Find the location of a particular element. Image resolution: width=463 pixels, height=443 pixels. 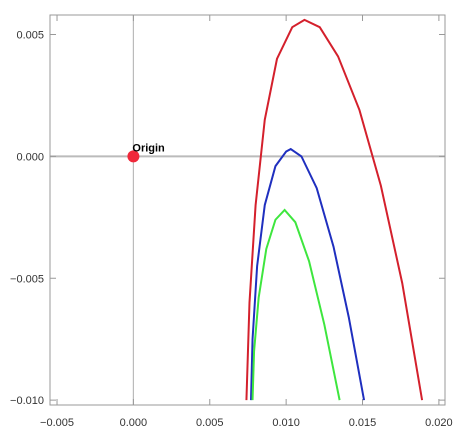

y-tick-label: −0.010 is located at coordinates (27, 401).